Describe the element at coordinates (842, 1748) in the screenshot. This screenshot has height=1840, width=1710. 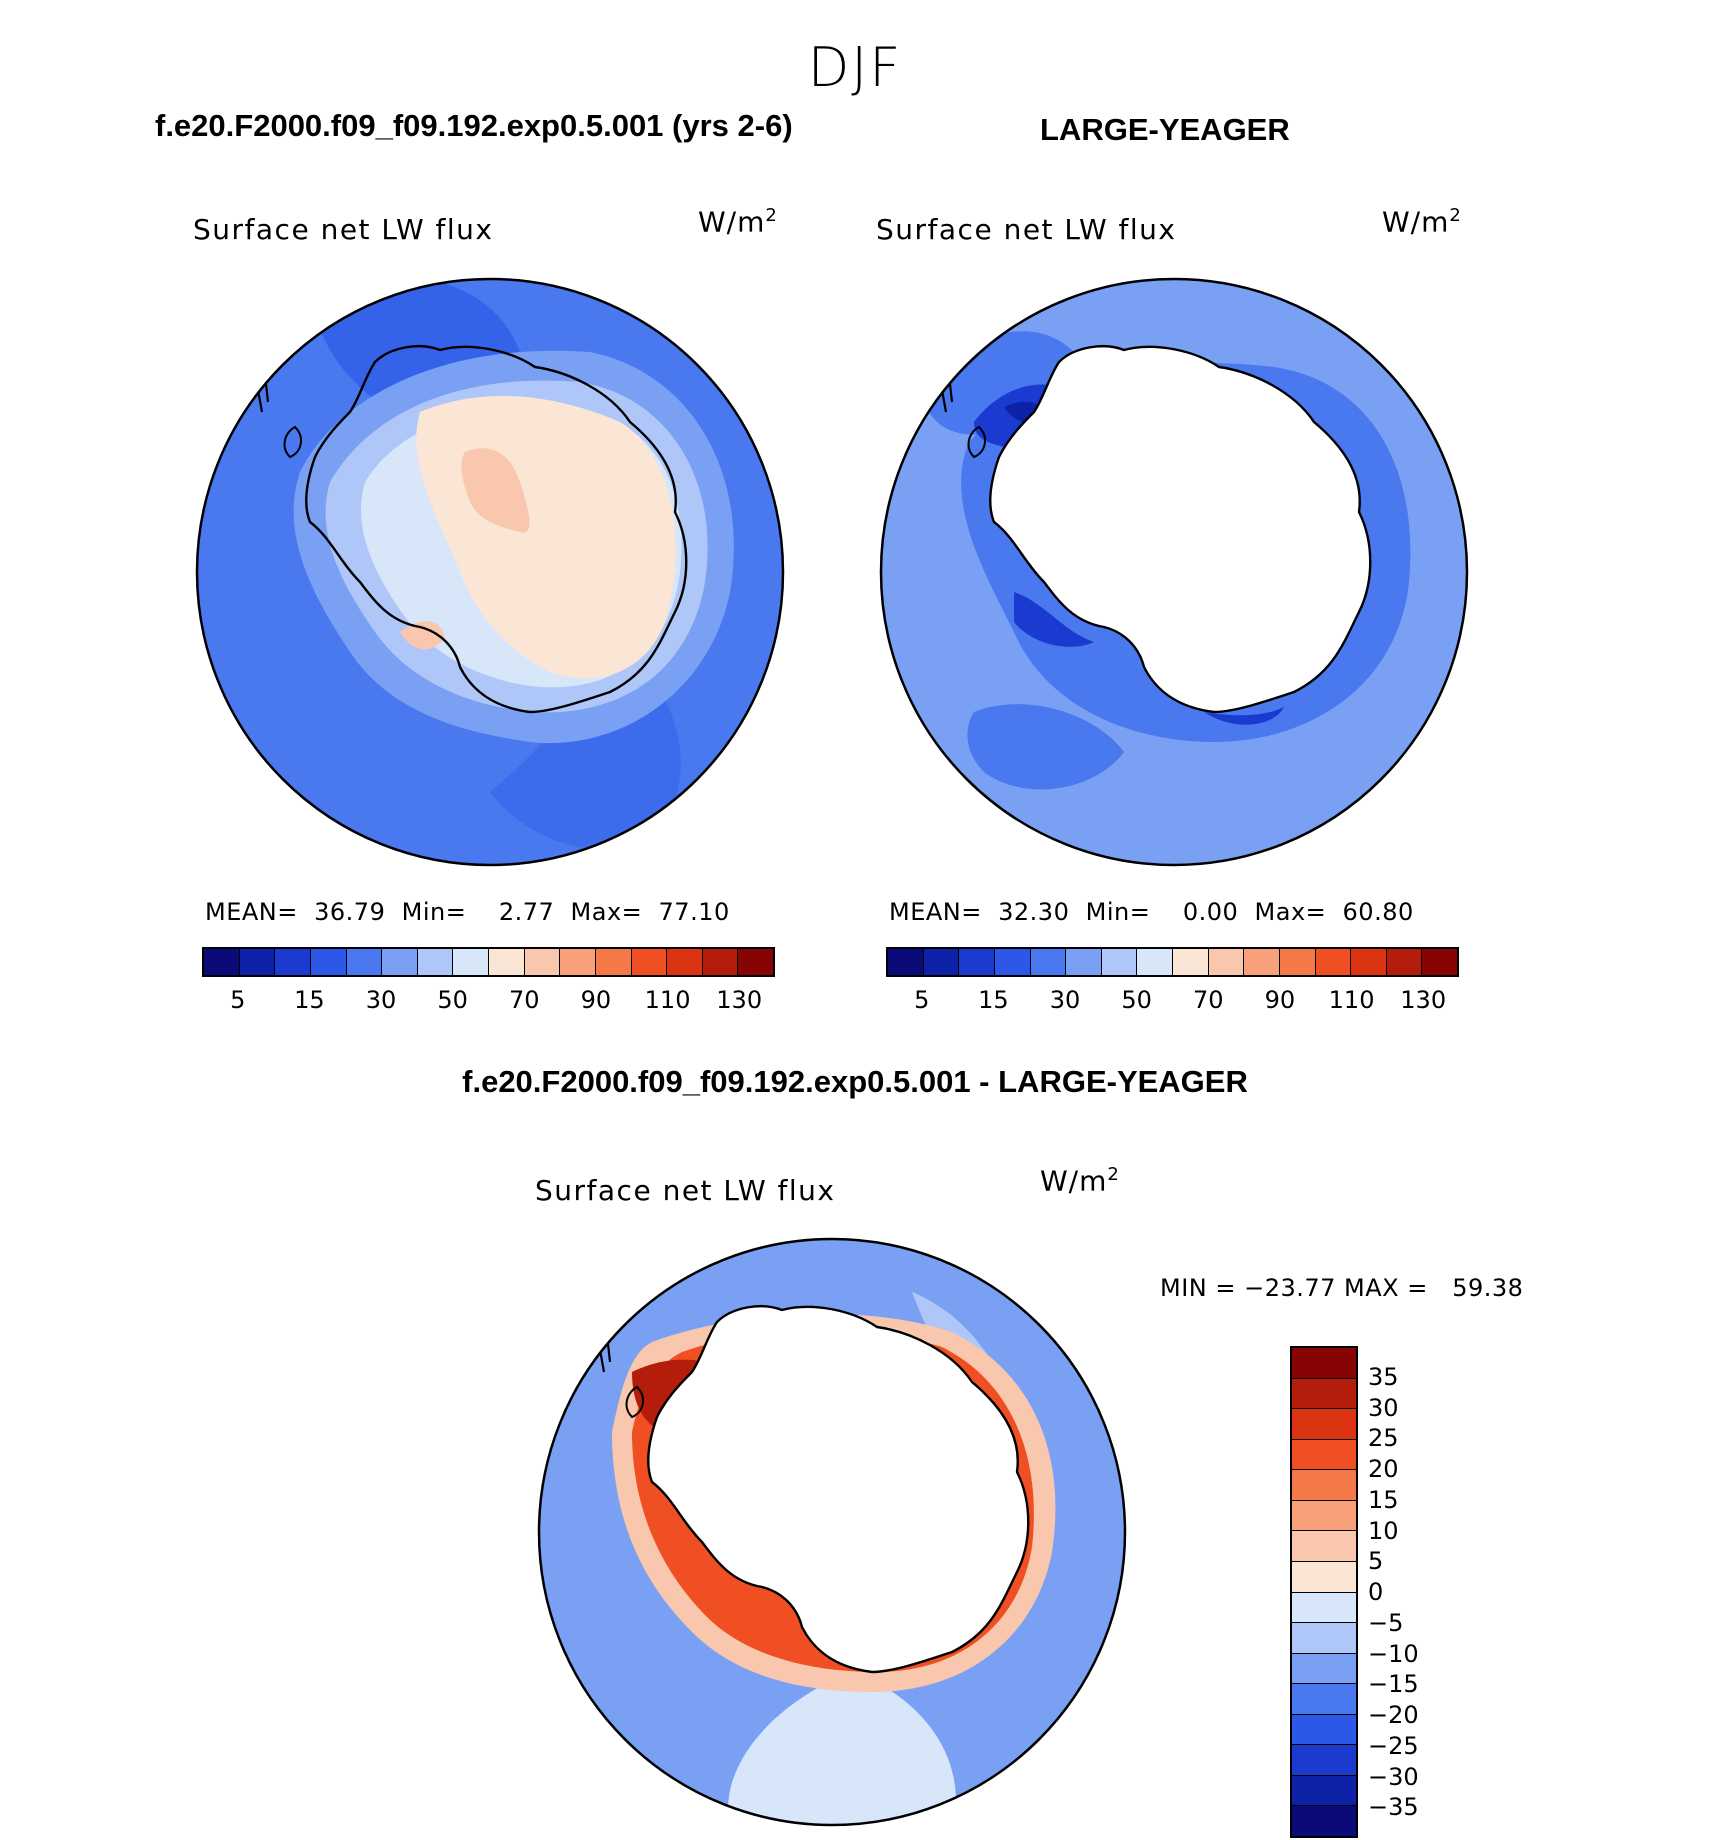
I see `diff-pale-patch` at that location.